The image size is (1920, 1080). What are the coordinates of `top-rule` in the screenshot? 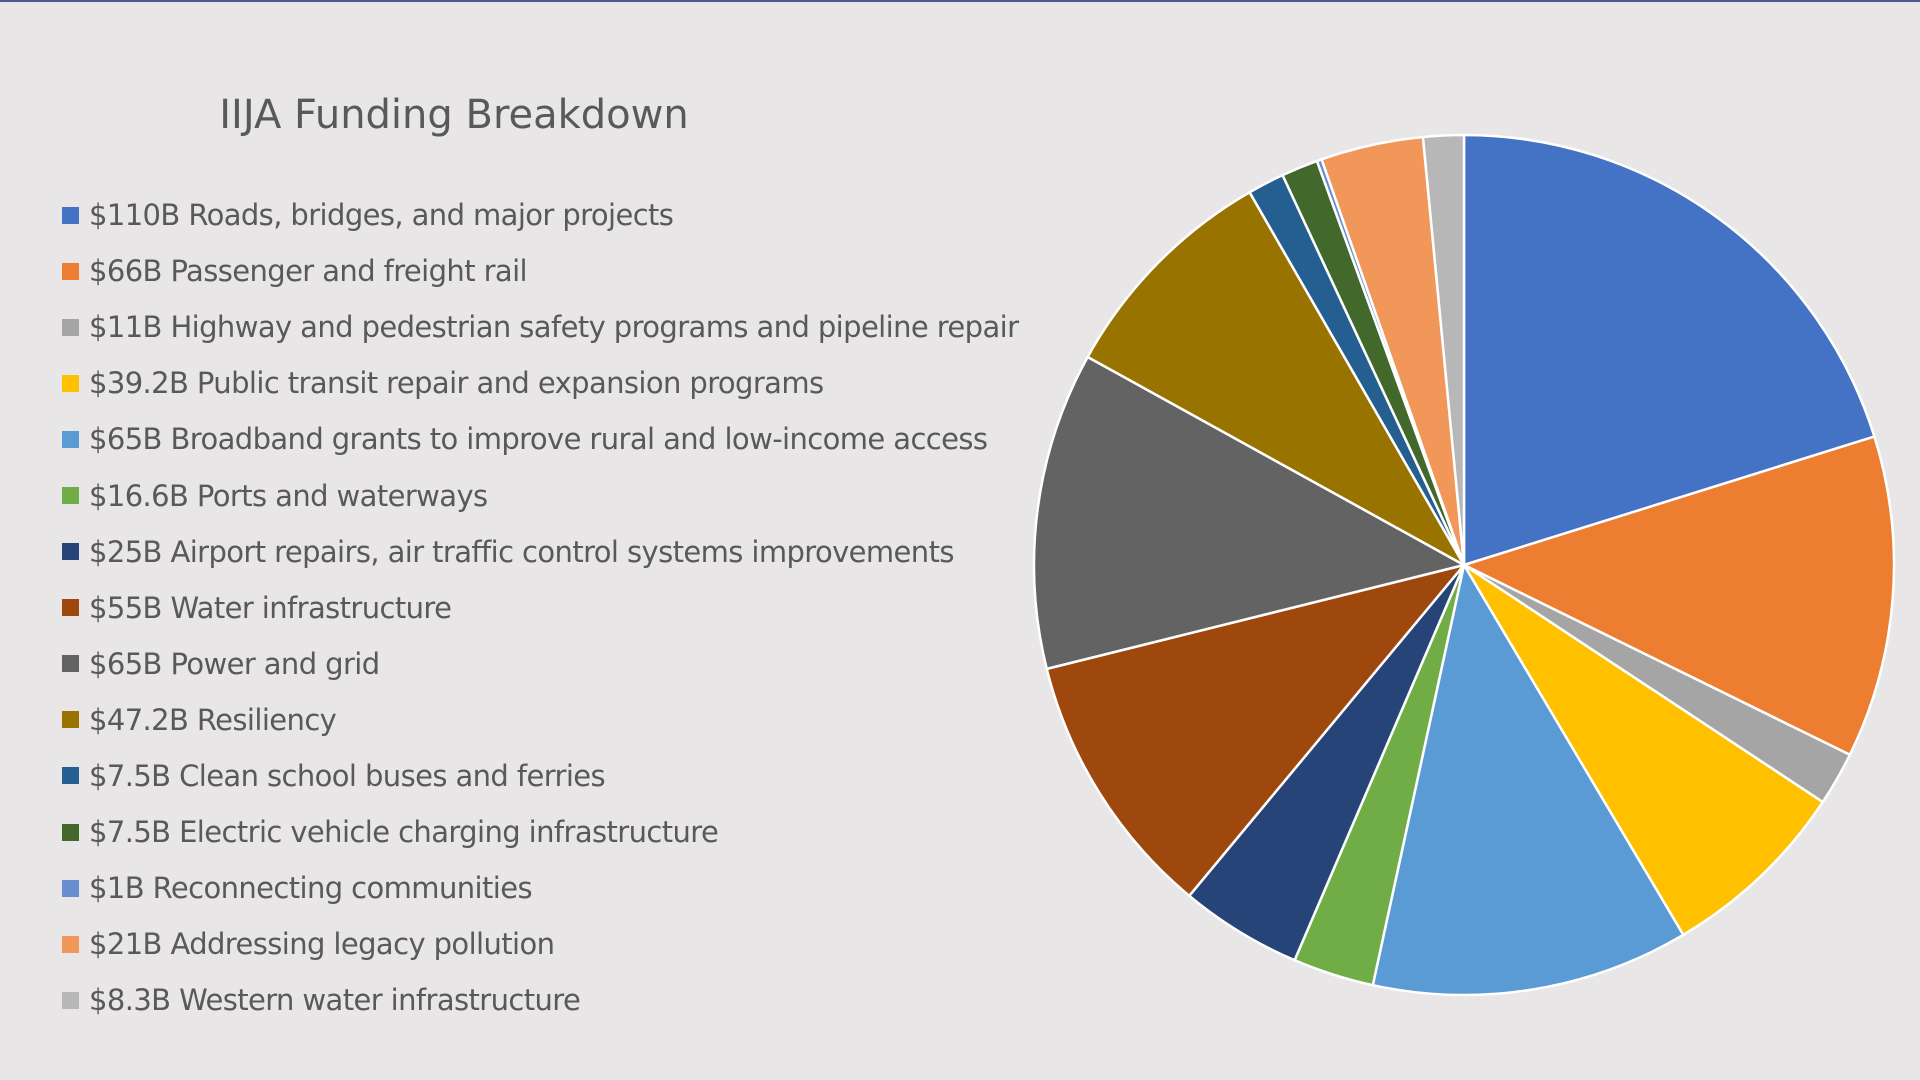 It's located at (960, 1).